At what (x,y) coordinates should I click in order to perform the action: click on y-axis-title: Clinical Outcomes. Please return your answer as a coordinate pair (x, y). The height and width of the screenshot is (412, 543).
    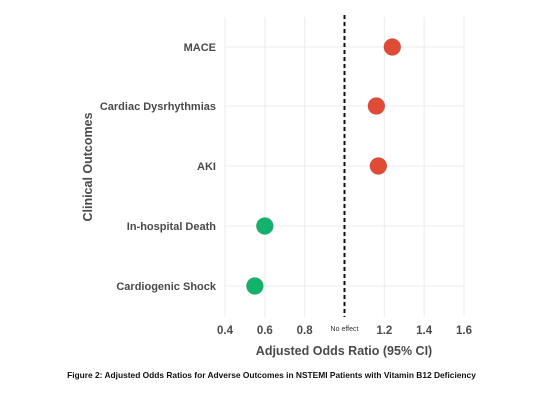
    Looking at the image, I should click on (88, 166).